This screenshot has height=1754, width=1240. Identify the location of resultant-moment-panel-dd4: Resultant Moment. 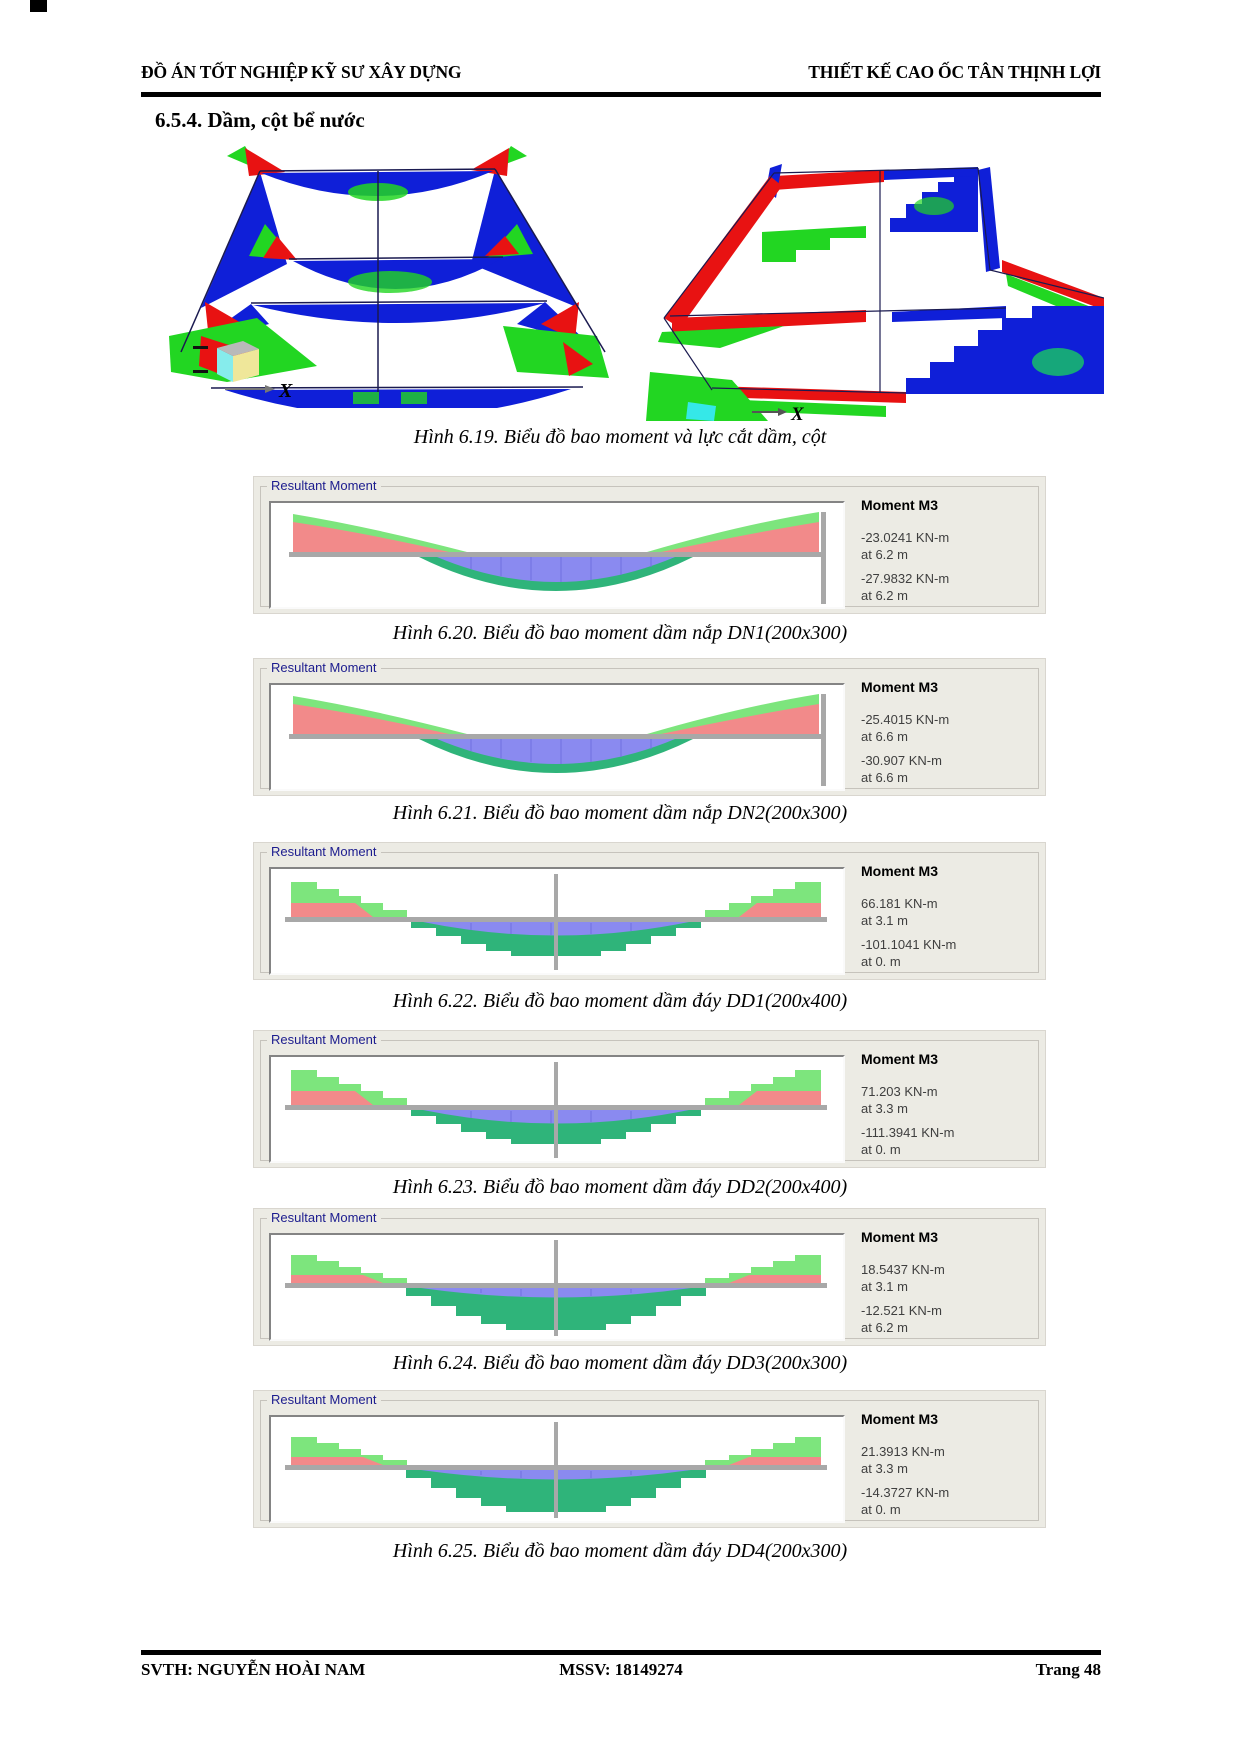
(649, 1459).